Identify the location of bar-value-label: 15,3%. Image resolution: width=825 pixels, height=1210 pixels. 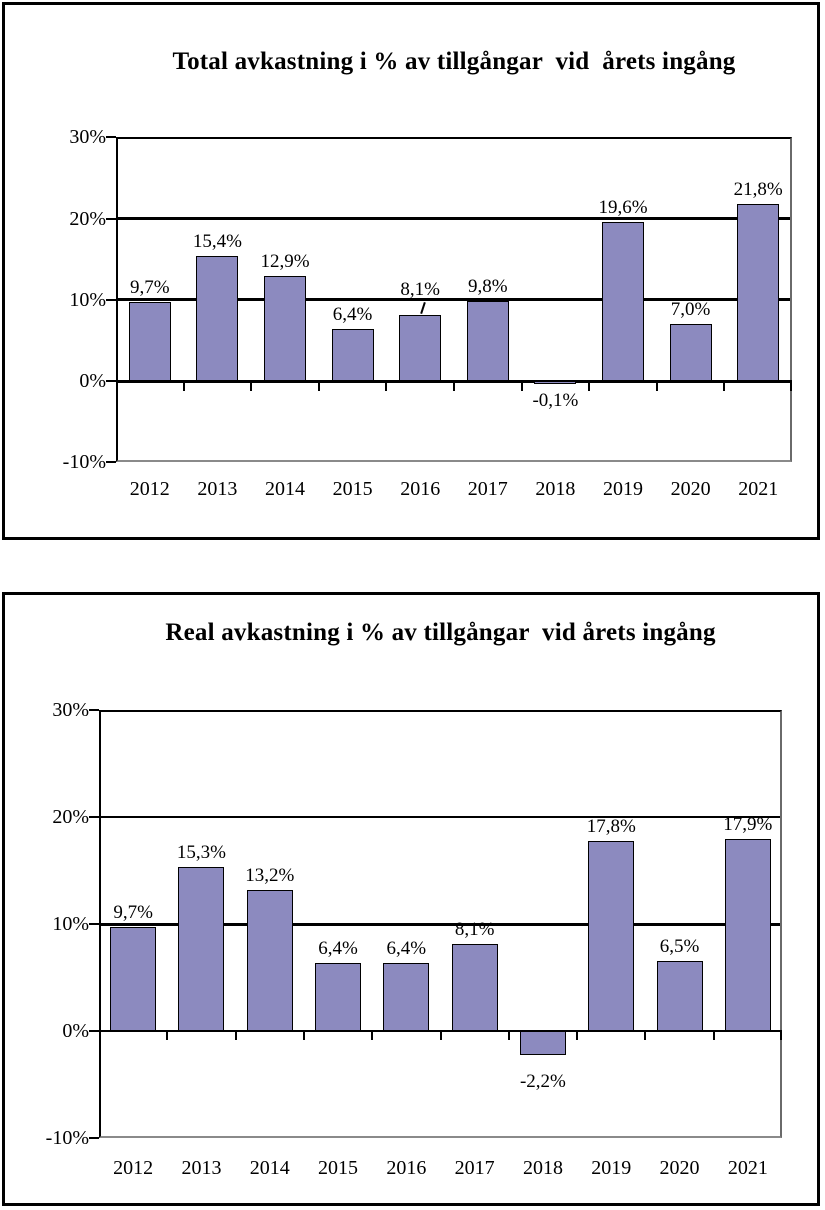
(201, 853).